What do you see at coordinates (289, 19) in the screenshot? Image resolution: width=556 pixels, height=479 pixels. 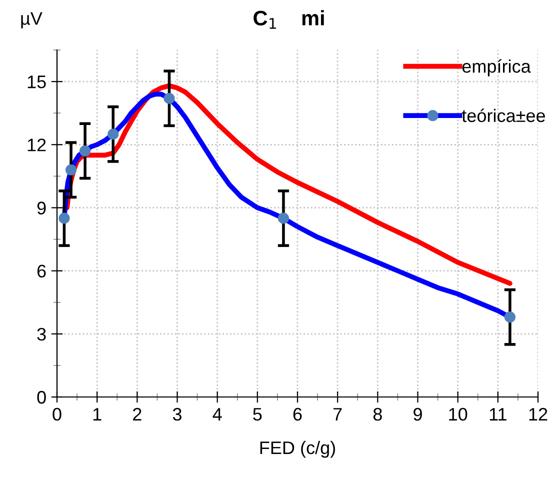 I see `chart-title: C$_{1}$ mi` at bounding box center [289, 19].